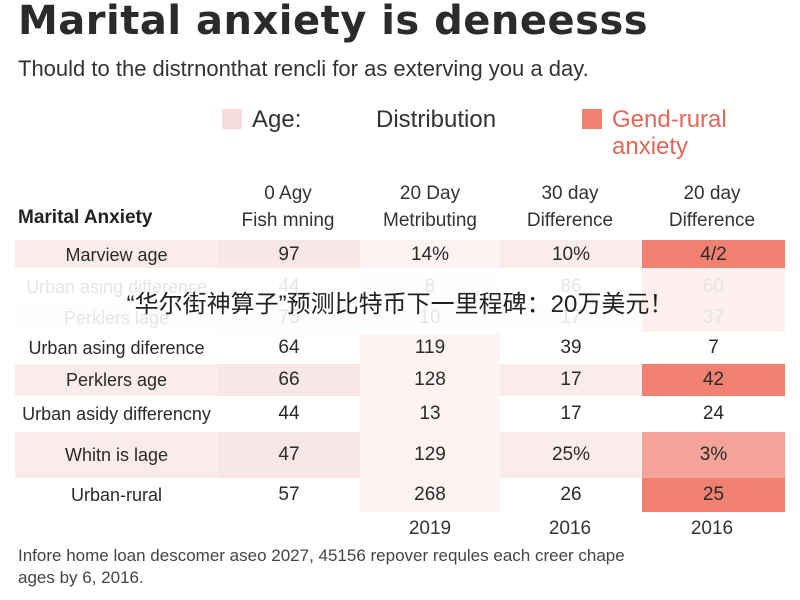 The height and width of the screenshot is (600, 800). Describe the element at coordinates (713, 347) in the screenshot. I see `table-cell: 7` at that location.